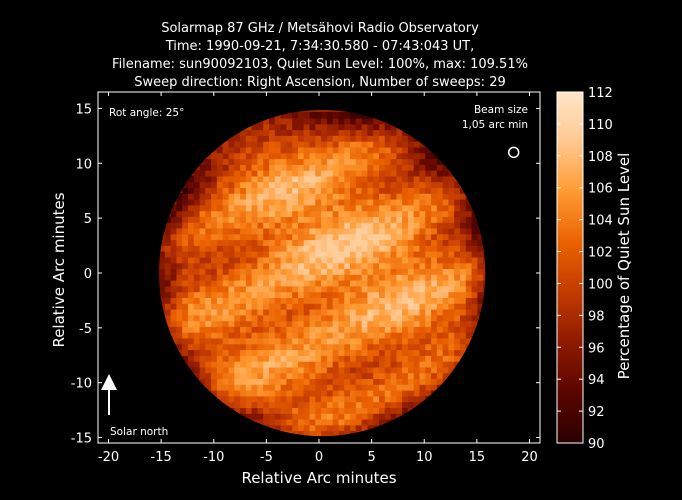  Describe the element at coordinates (600, 157) in the screenshot. I see `colorbar-tick-label: 108` at that location.